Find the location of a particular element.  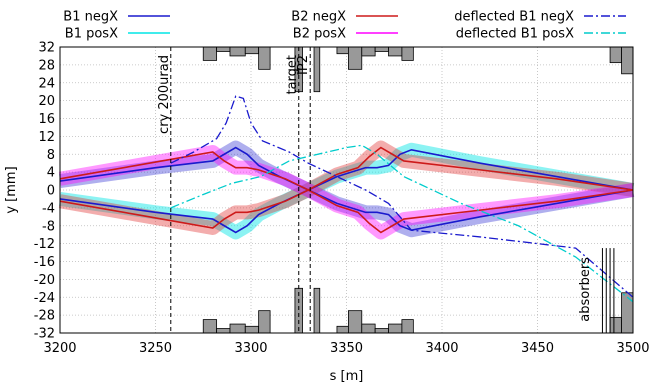

x-tick-label: 3300 is located at coordinates (250, 348).